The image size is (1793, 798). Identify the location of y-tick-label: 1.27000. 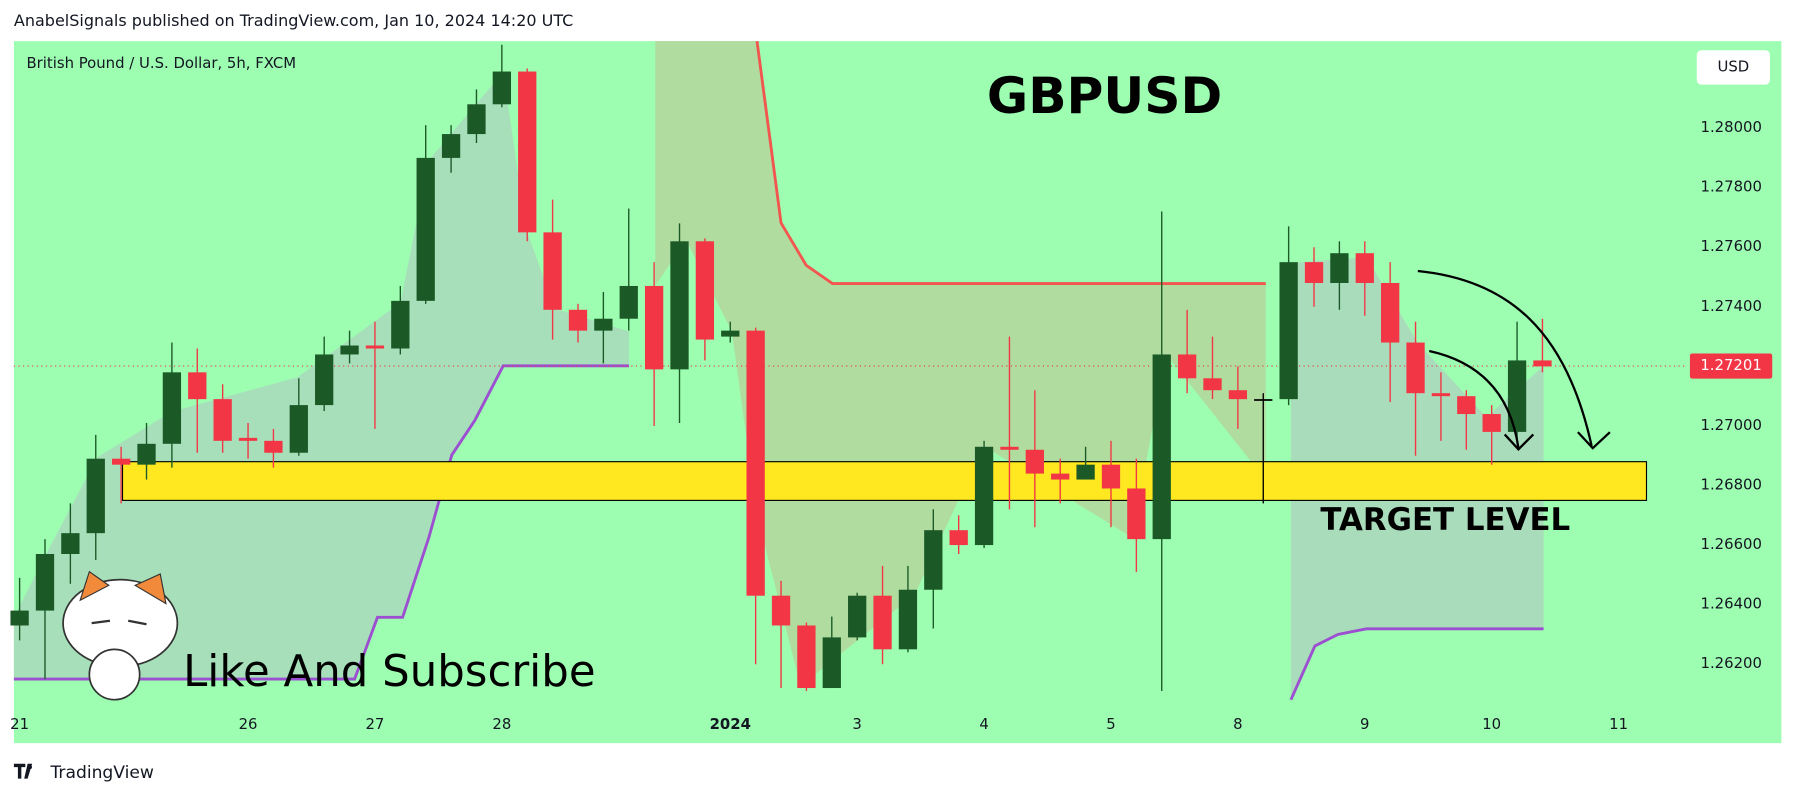
(1730, 425).